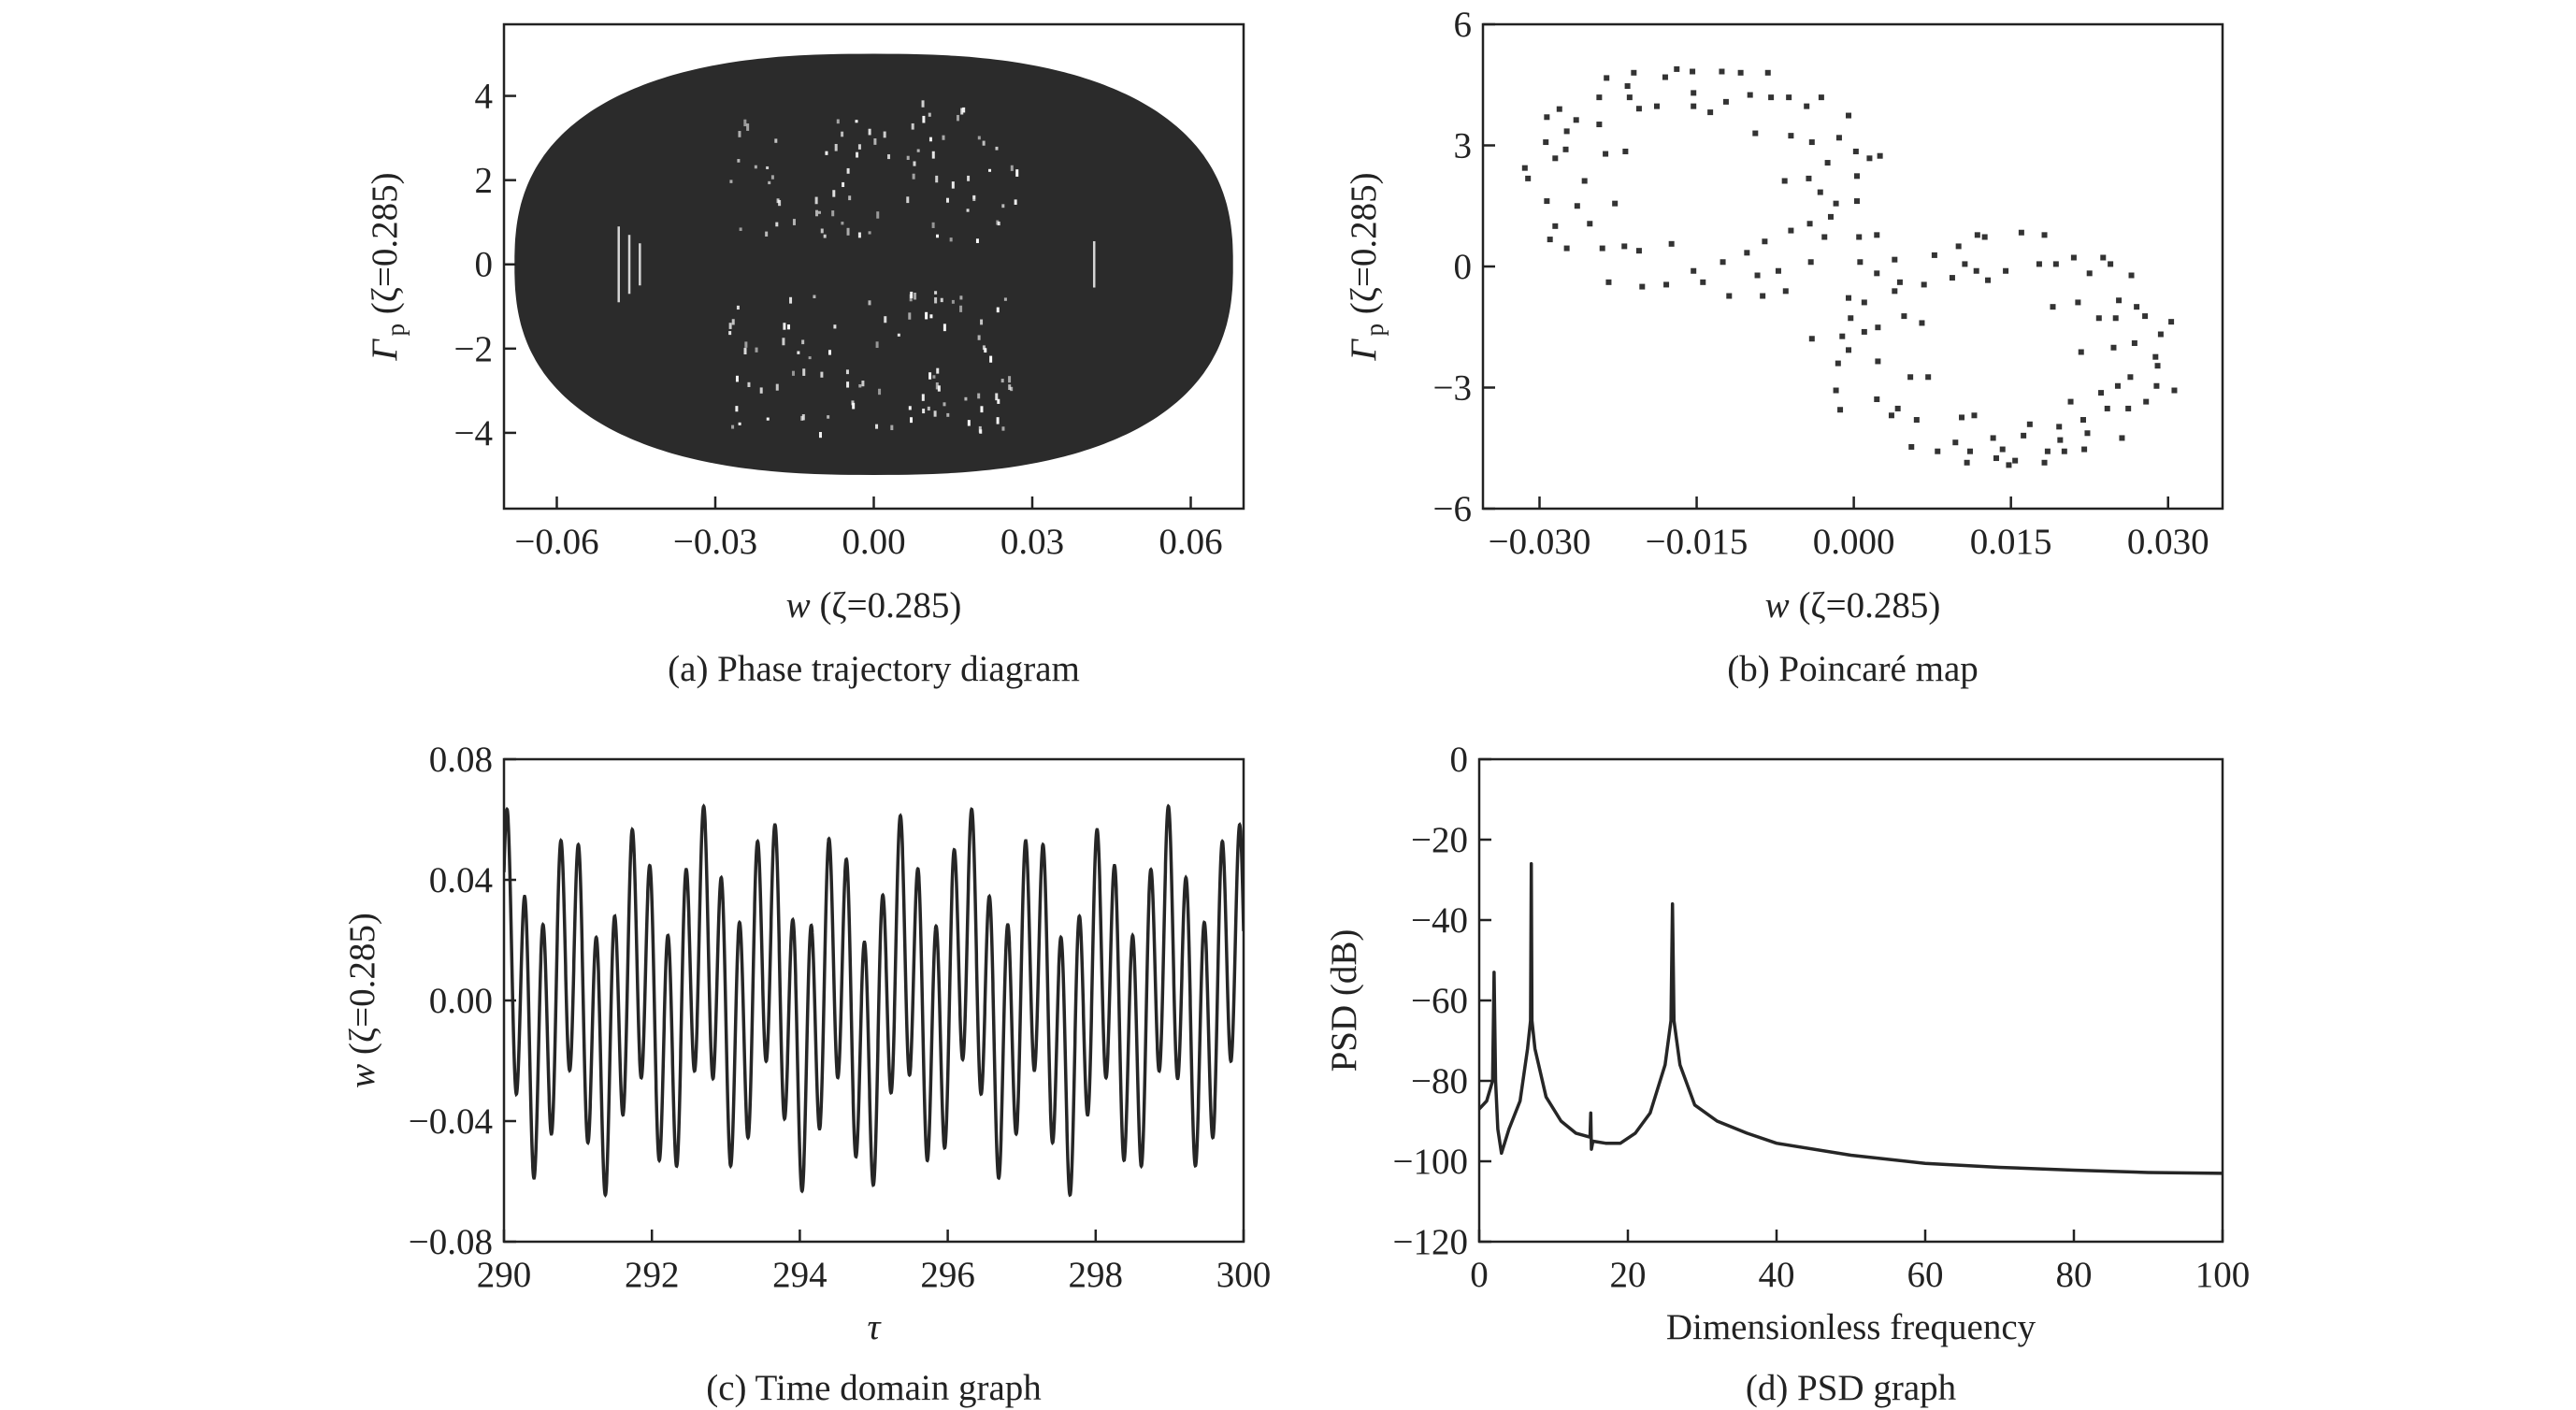  What do you see at coordinates (874, 669) in the screenshot?
I see `panel-caption: (a) Phase trajectory diagram` at bounding box center [874, 669].